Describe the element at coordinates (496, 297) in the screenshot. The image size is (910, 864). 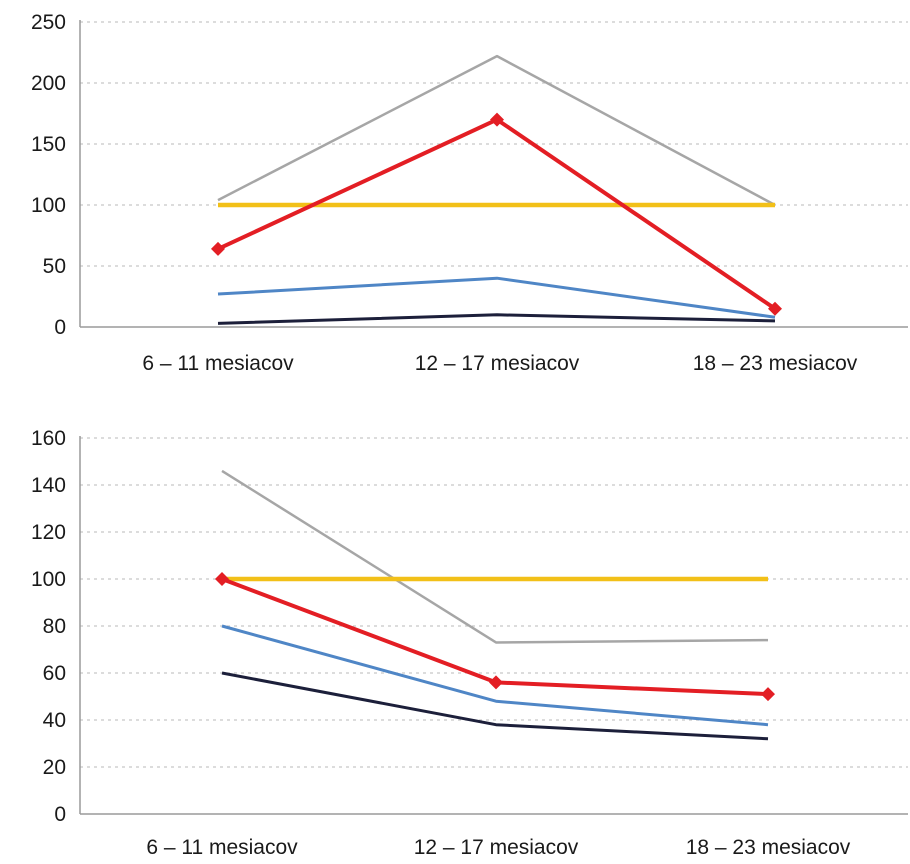
I see `chart-1-series-blue-line` at that location.